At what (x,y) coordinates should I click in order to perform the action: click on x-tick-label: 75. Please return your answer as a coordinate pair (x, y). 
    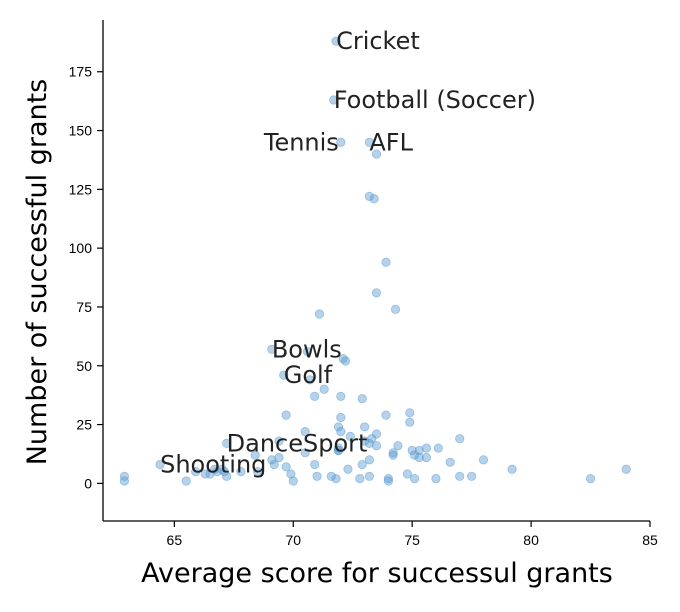
    Looking at the image, I should click on (412, 540).